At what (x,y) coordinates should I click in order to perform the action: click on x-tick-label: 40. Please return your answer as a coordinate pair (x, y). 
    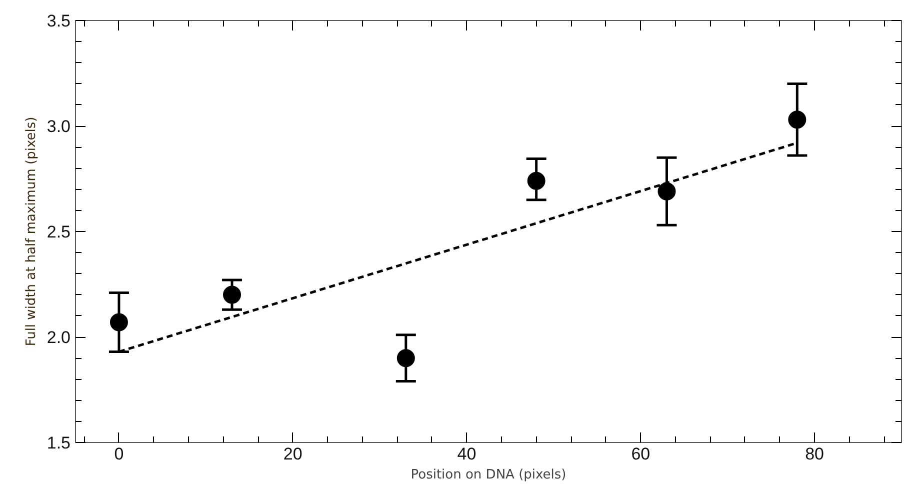
    Looking at the image, I should click on (466, 454).